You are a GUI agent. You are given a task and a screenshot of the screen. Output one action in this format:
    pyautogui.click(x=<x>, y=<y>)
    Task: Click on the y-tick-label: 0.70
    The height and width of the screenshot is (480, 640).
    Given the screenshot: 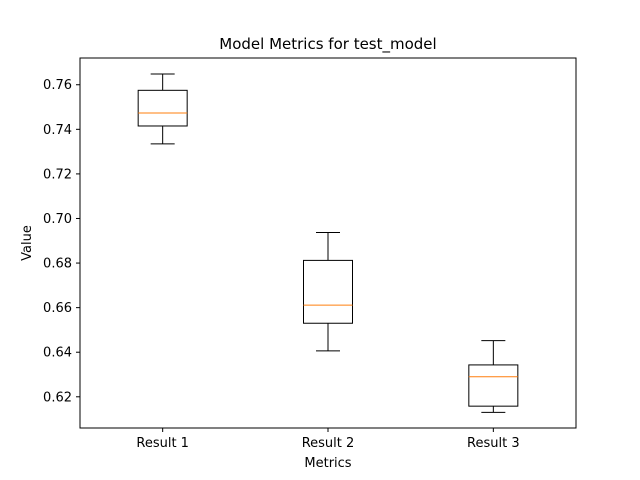 What is the action you would take?
    pyautogui.click(x=57, y=219)
    